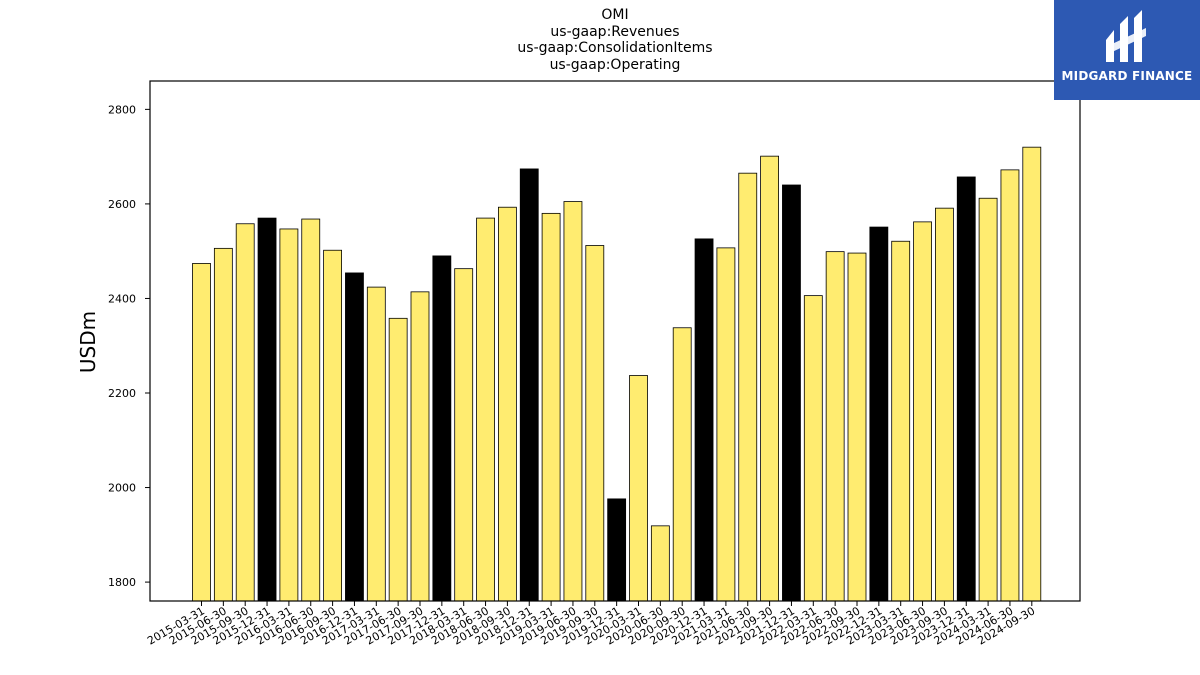  I want to click on y-tick-label: 1800, so click(122, 582).